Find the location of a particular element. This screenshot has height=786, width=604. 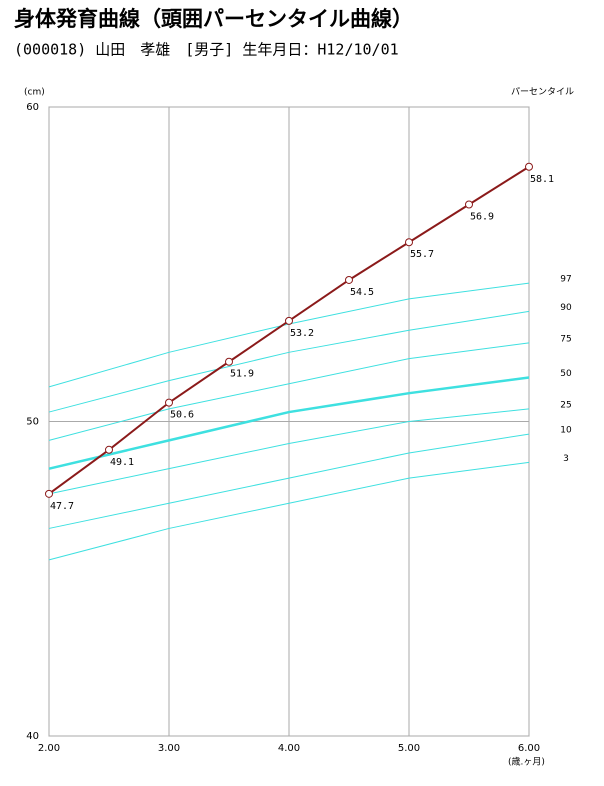

percentile-name: 10 is located at coordinates (566, 431).